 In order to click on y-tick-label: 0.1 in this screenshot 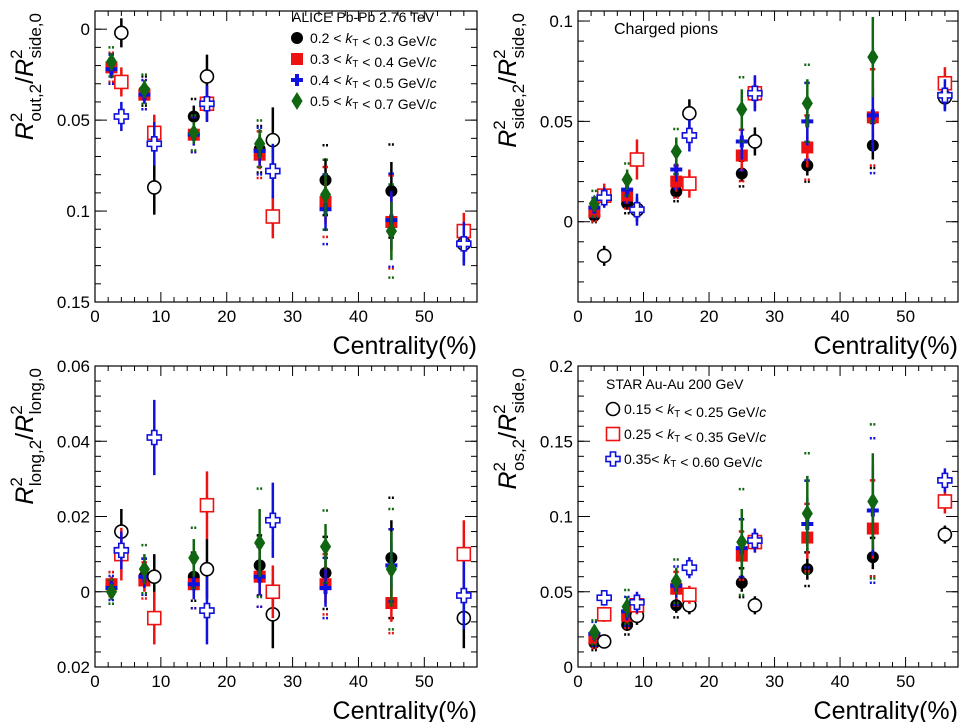, I will do `click(561, 517)`.